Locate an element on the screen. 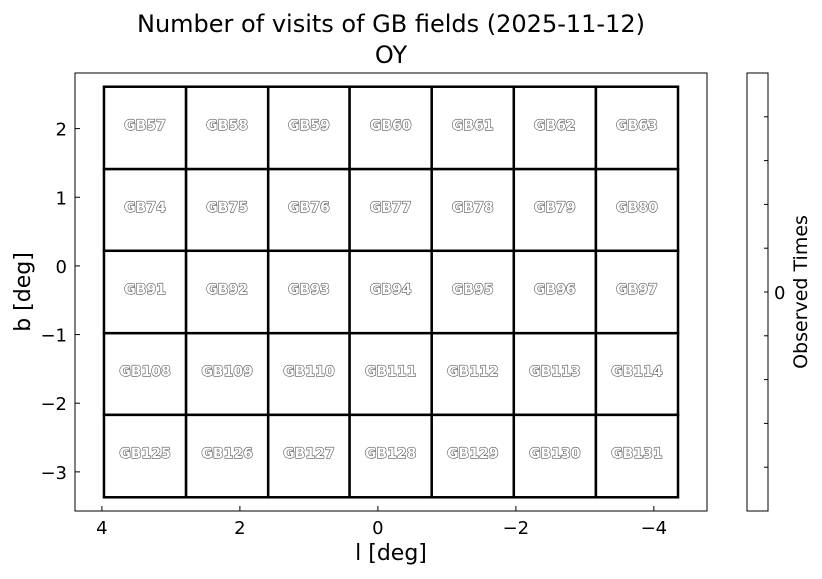 The height and width of the screenshot is (579, 822). field-label: GB75 is located at coordinates (227, 208).